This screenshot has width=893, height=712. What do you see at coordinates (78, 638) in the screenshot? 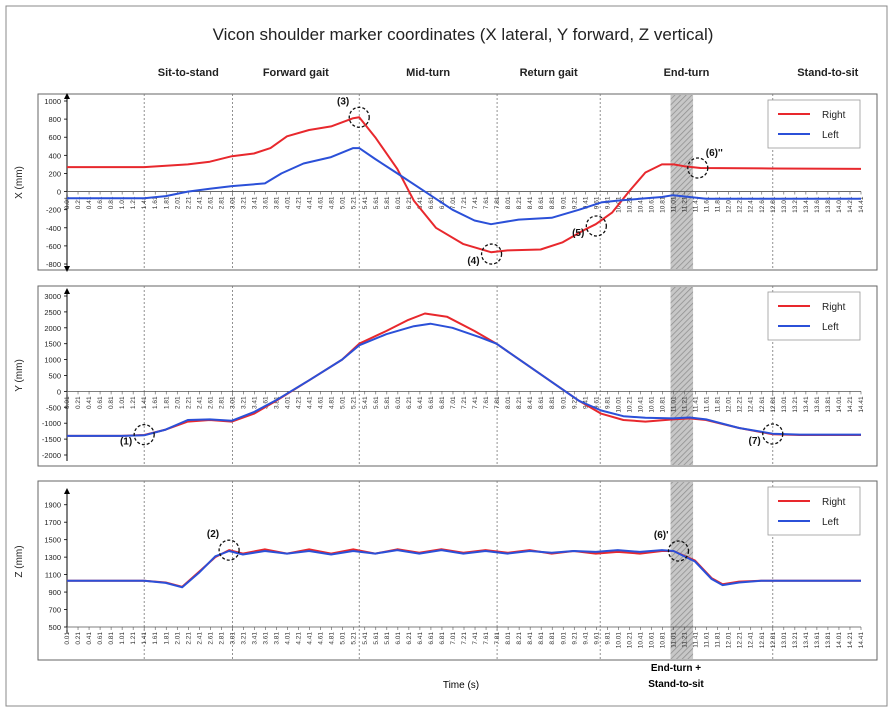
I see `x-tick-label: 0.21` at bounding box center [78, 638].